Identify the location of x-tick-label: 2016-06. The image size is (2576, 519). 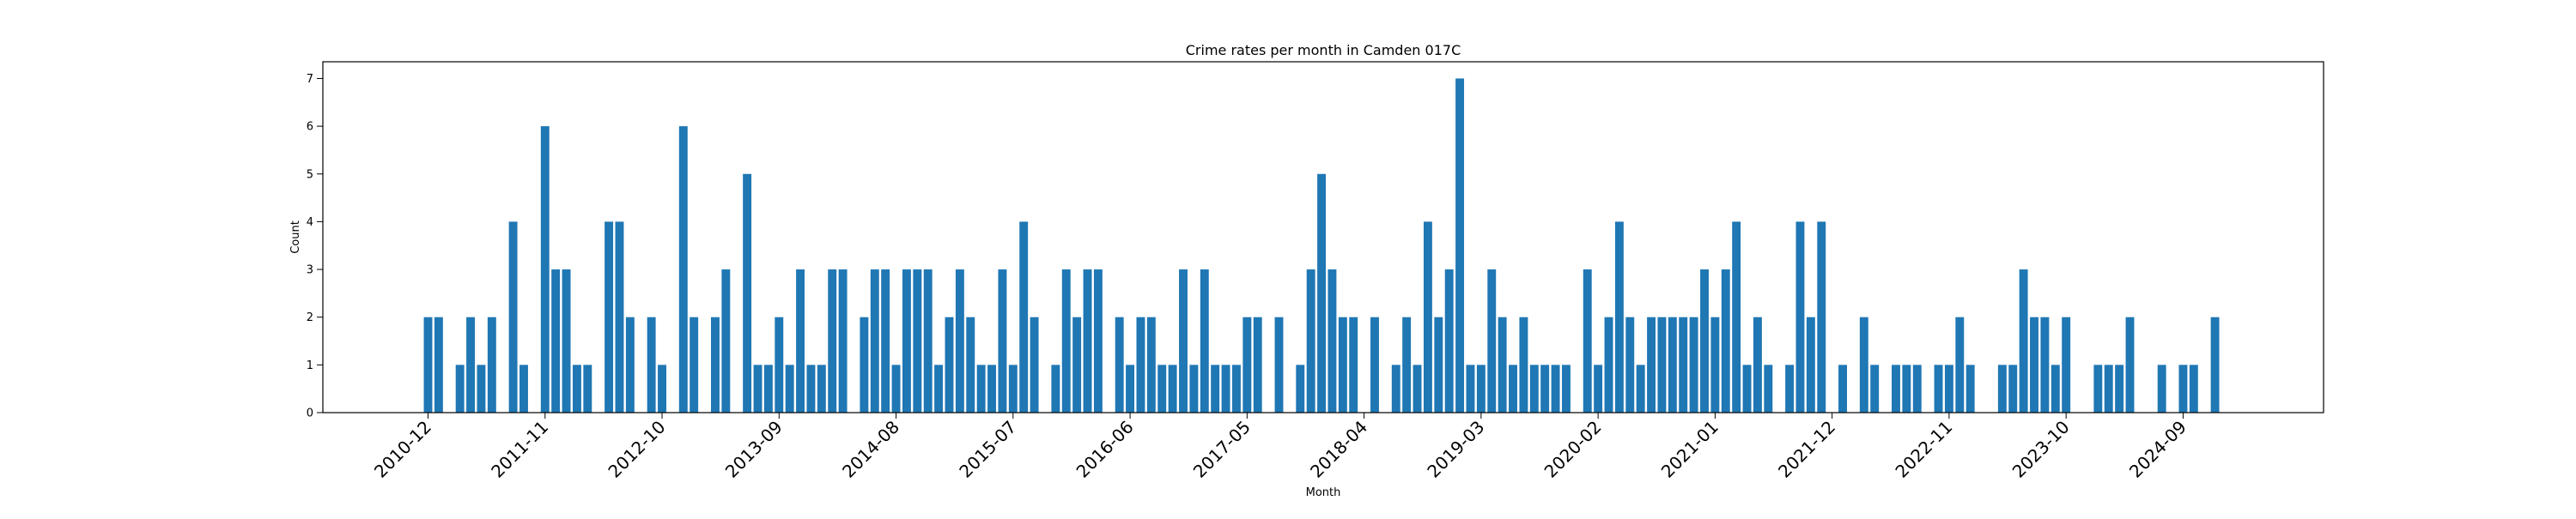
(1105, 449).